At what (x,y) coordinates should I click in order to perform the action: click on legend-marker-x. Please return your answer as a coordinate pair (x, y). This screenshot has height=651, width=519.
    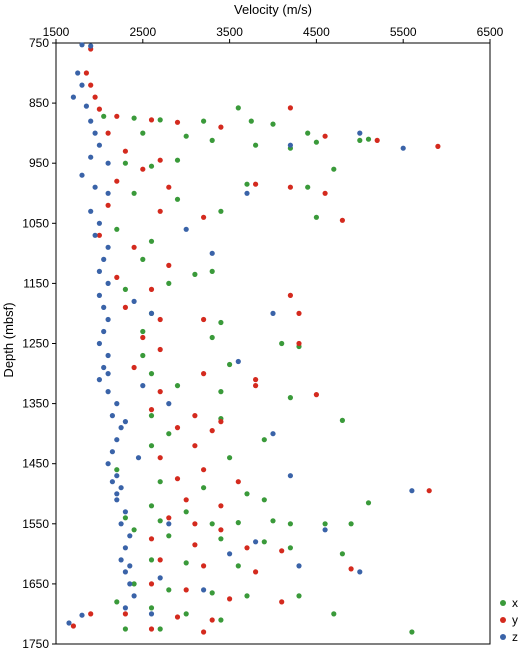
    Looking at the image, I should click on (503, 603).